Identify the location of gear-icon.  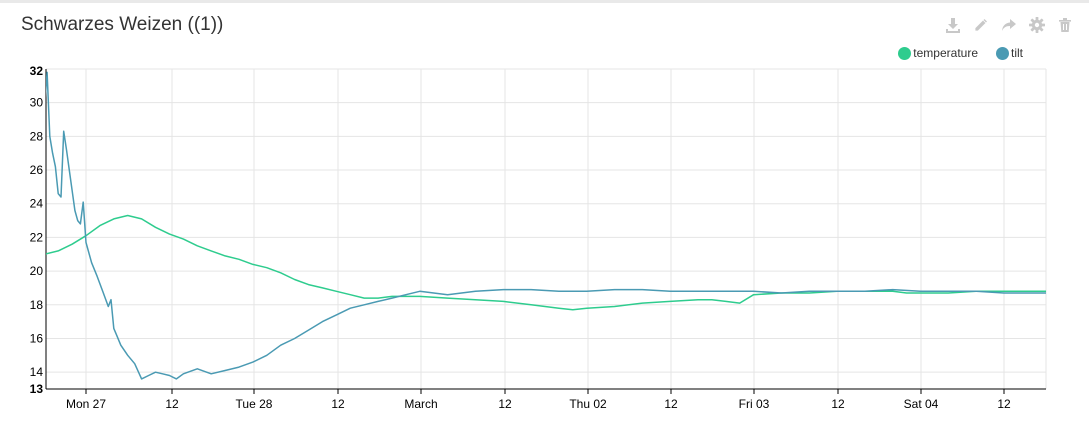
(1037, 25).